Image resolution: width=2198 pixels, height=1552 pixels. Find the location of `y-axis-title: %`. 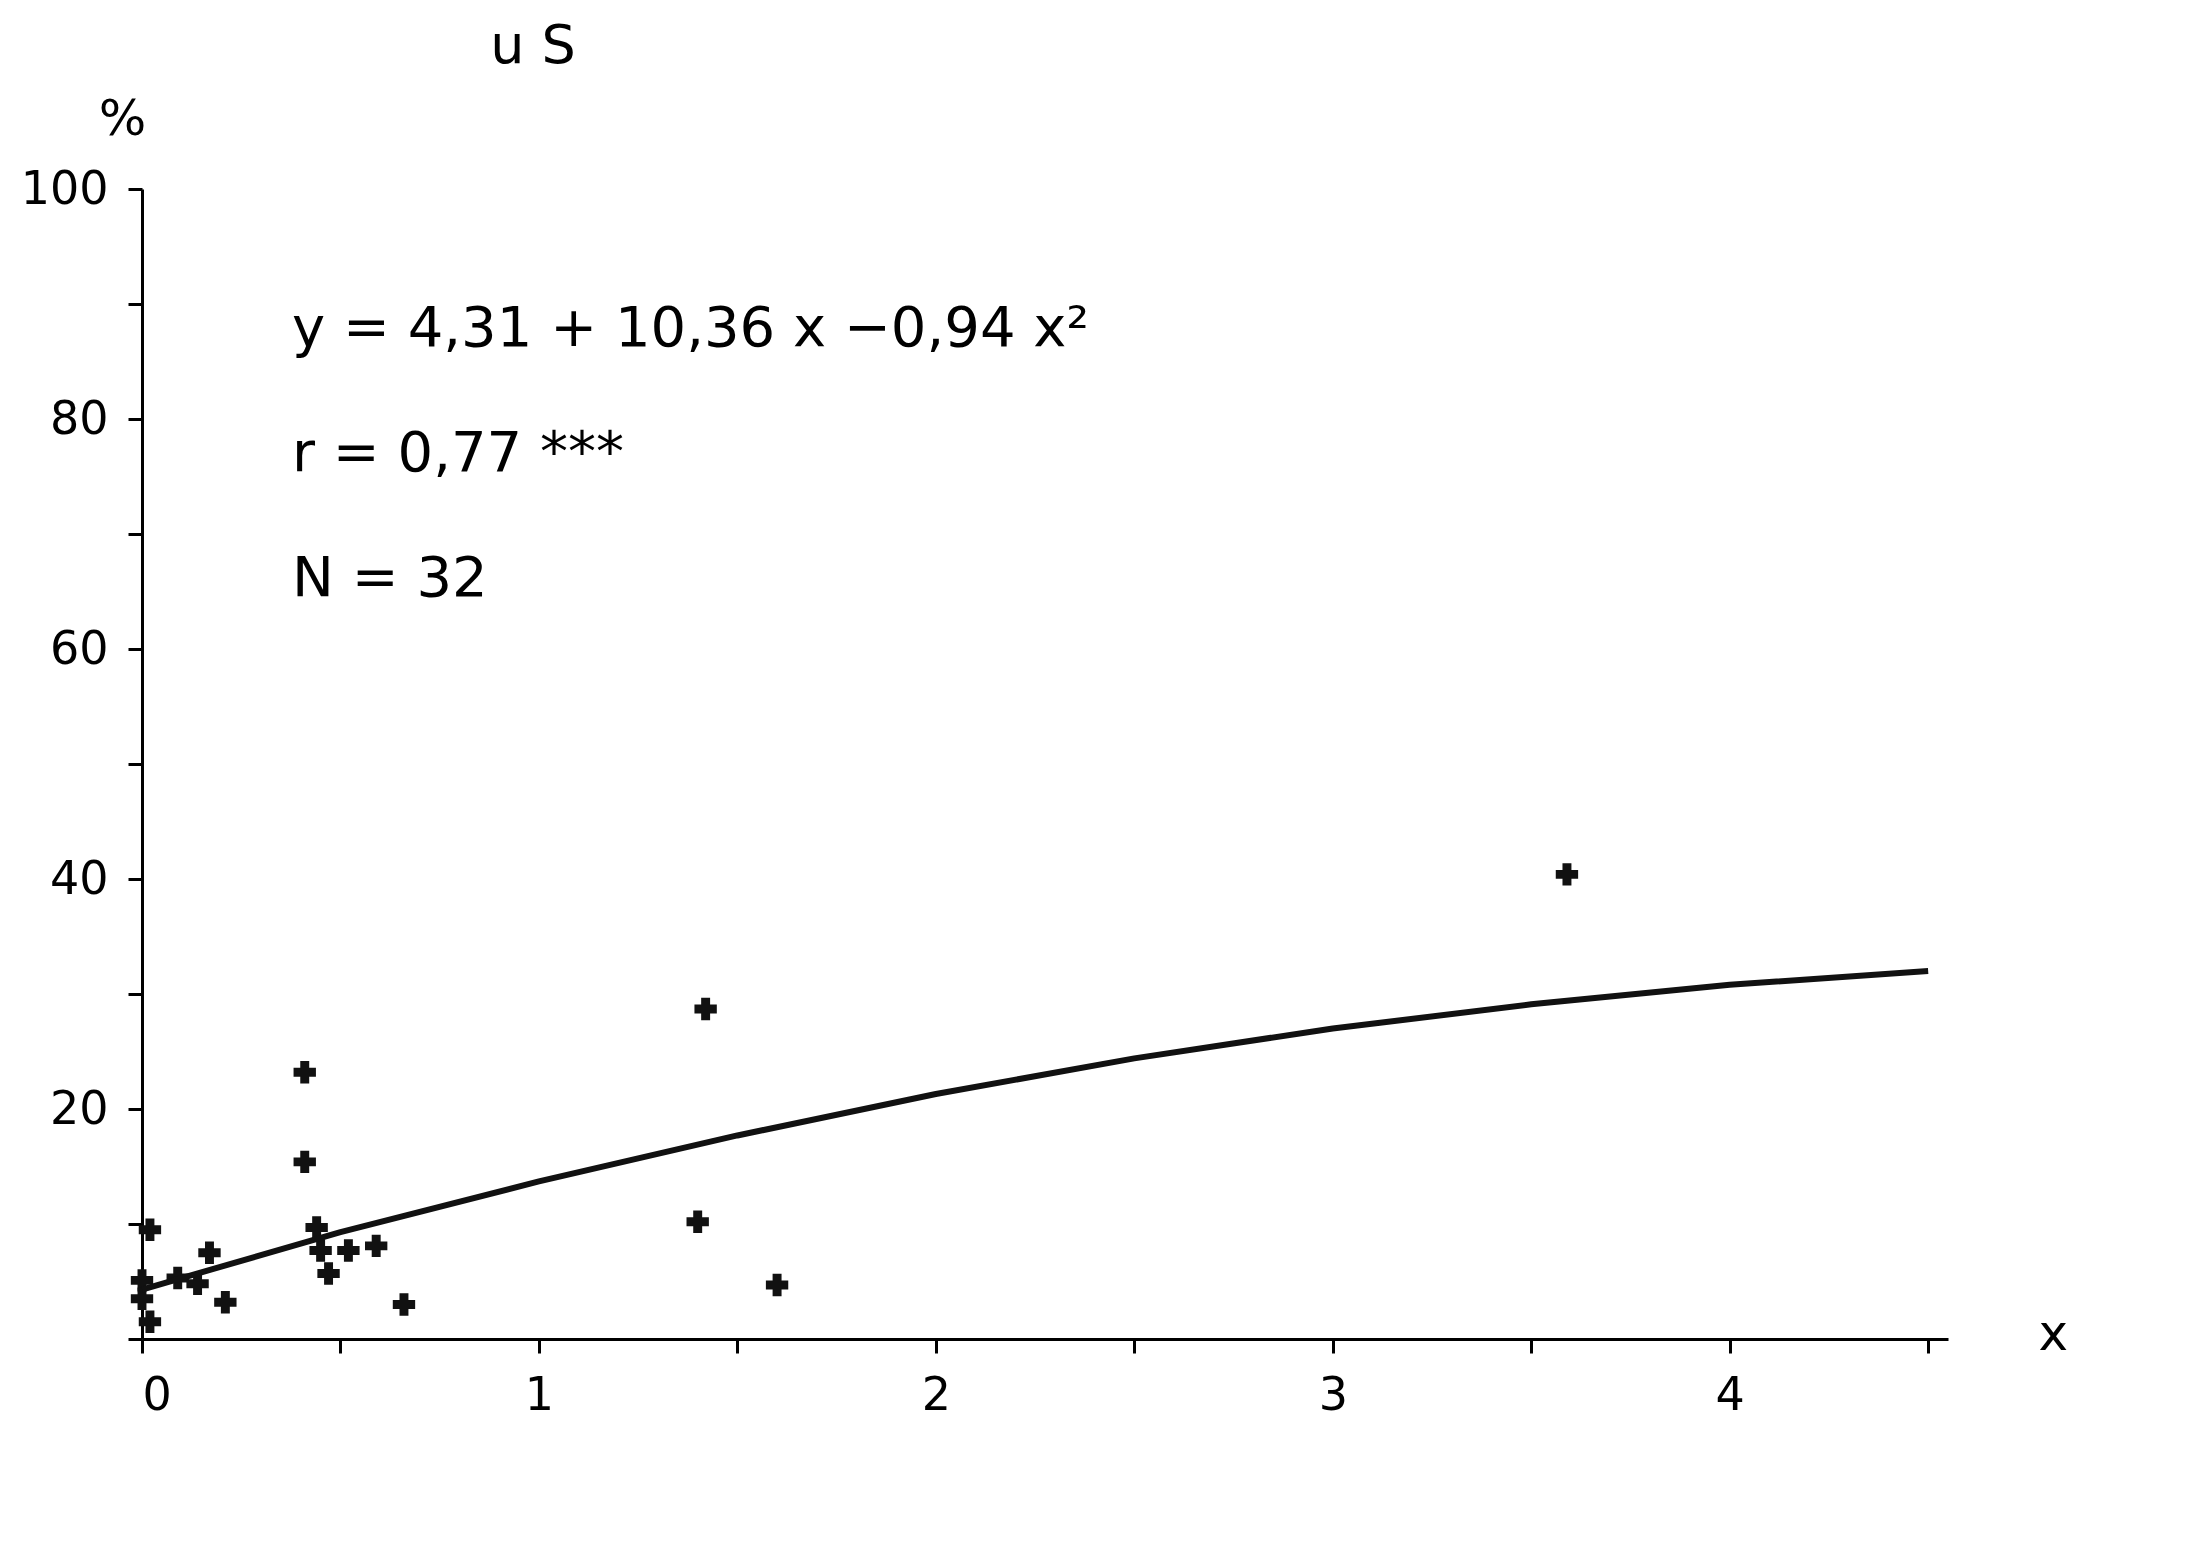

y-axis-title: % is located at coordinates (122, 117).